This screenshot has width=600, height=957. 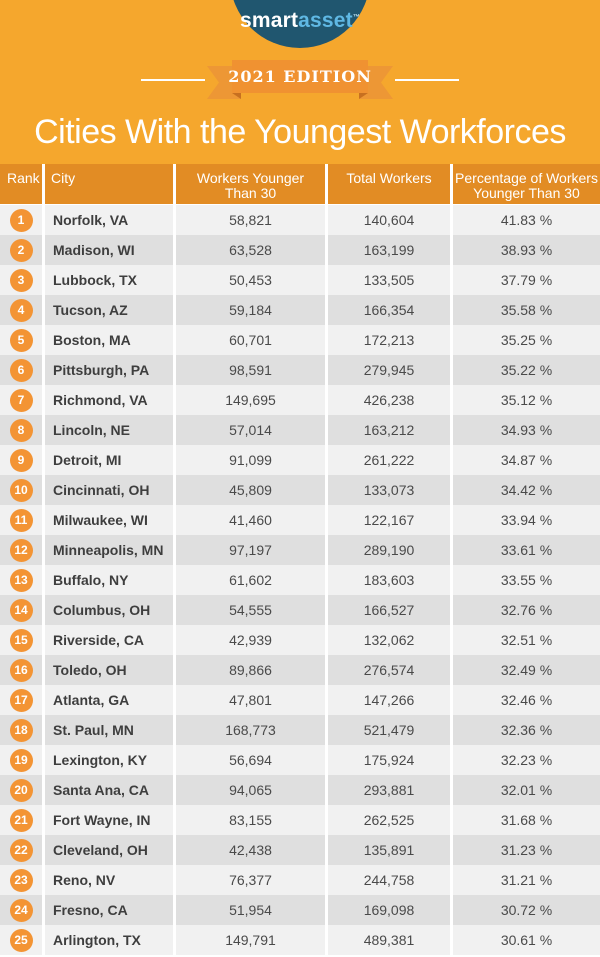 What do you see at coordinates (250, 850) in the screenshot?
I see `workers-younger-cell: 42,438` at bounding box center [250, 850].